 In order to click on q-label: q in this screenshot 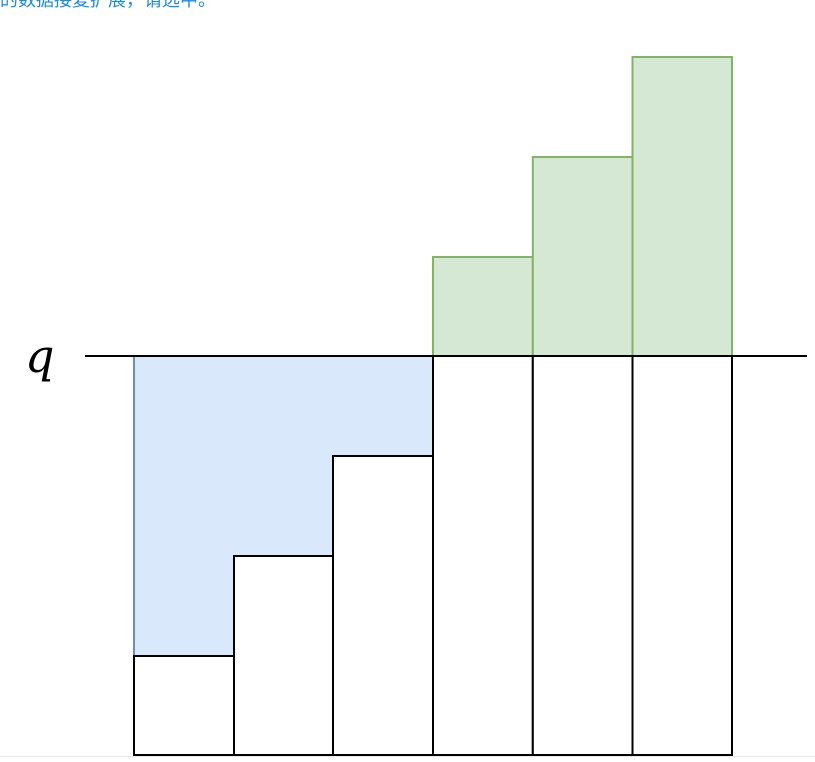, I will do `click(39, 356)`.